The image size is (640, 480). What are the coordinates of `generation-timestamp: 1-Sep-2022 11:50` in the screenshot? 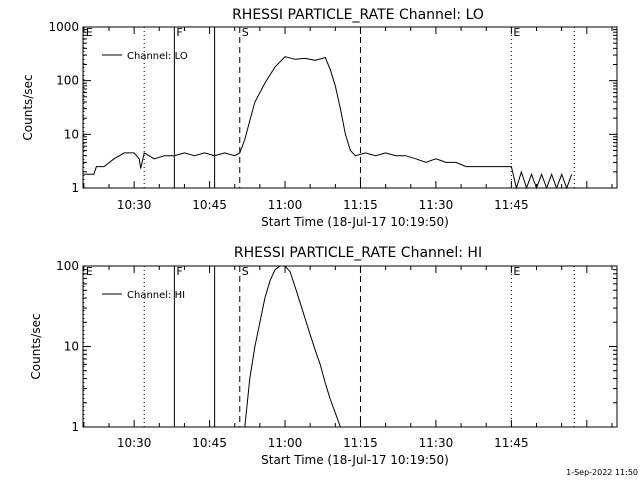 It's located at (602, 472).